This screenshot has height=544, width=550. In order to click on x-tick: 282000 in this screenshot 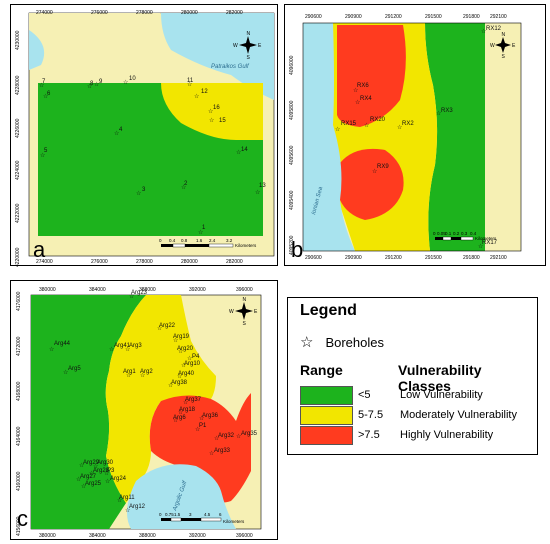, I will do `click(234, 262)`.